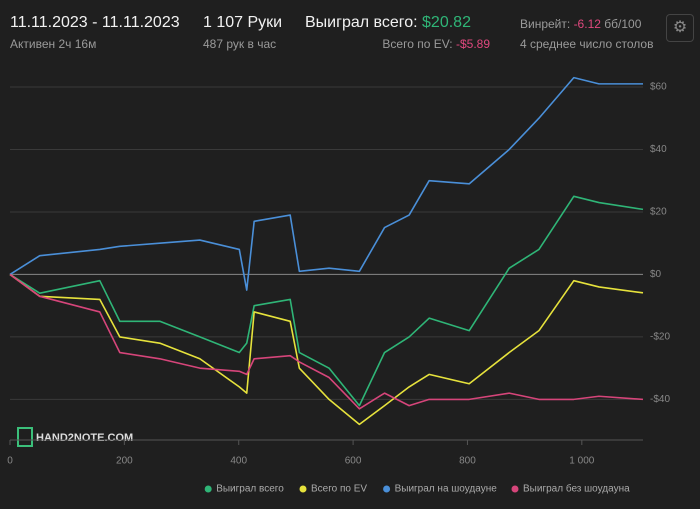 The image size is (700, 509). What do you see at coordinates (660, 337) in the screenshot?
I see `y-tick-label: -$20` at bounding box center [660, 337].